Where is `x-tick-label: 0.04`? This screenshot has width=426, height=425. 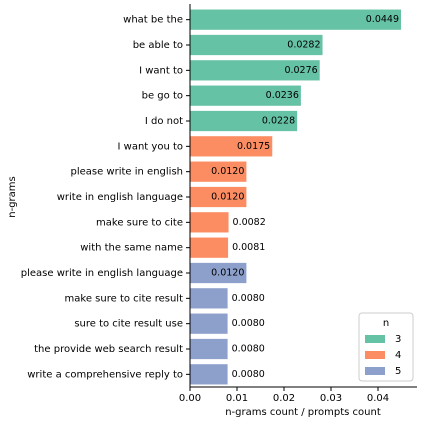
x-tick-label: 0.04 is located at coordinates (378, 398).